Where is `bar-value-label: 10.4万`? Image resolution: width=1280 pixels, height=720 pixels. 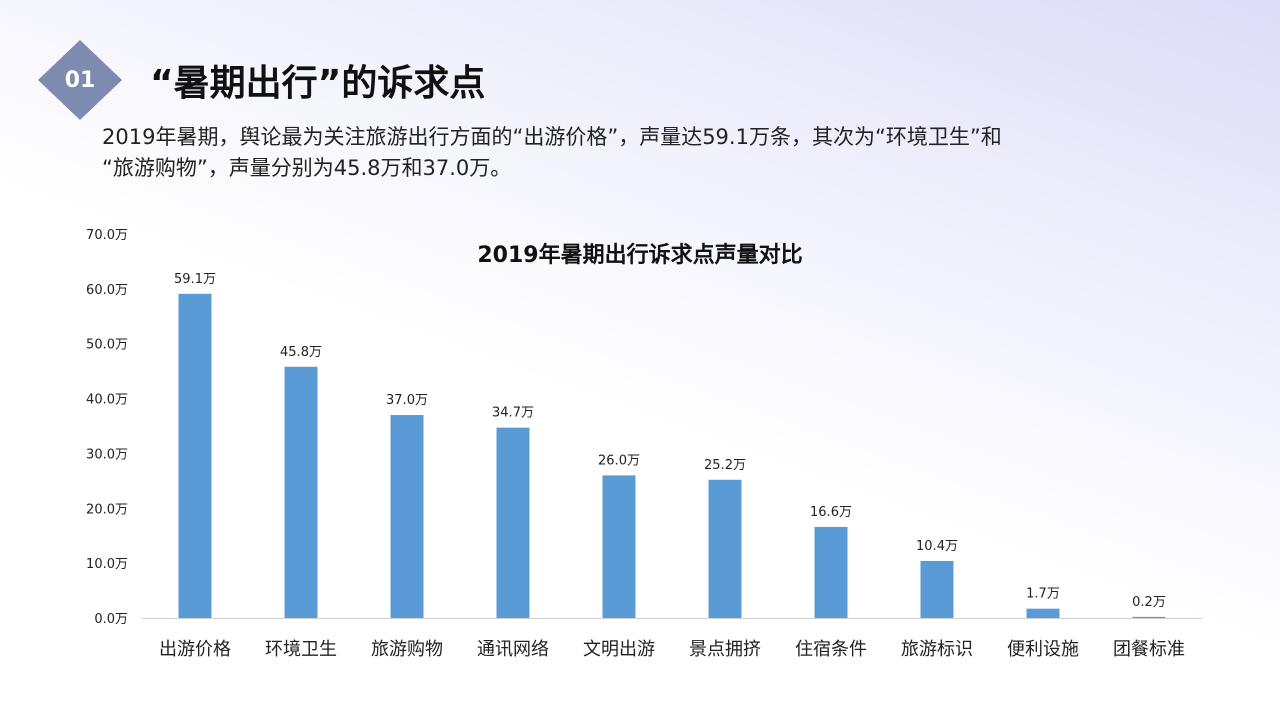
bar-value-label: 10.4万 is located at coordinates (937, 546).